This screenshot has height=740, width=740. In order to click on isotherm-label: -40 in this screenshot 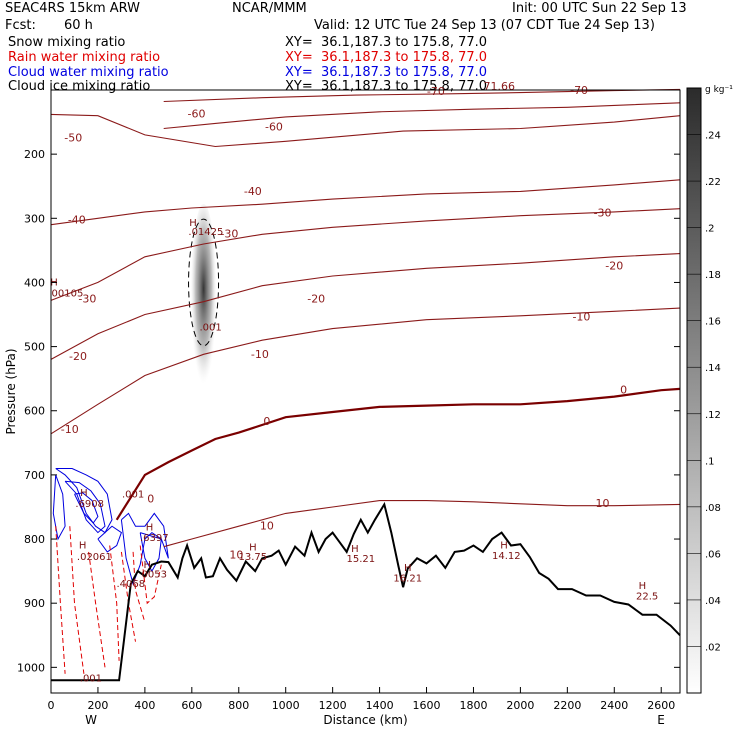, I will do `click(77, 219)`.